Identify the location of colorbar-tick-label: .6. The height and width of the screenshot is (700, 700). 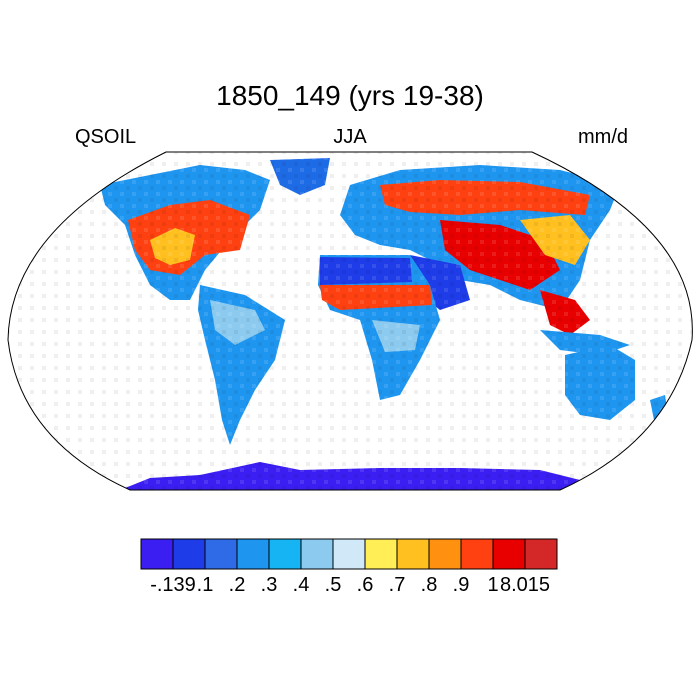
(365, 585).